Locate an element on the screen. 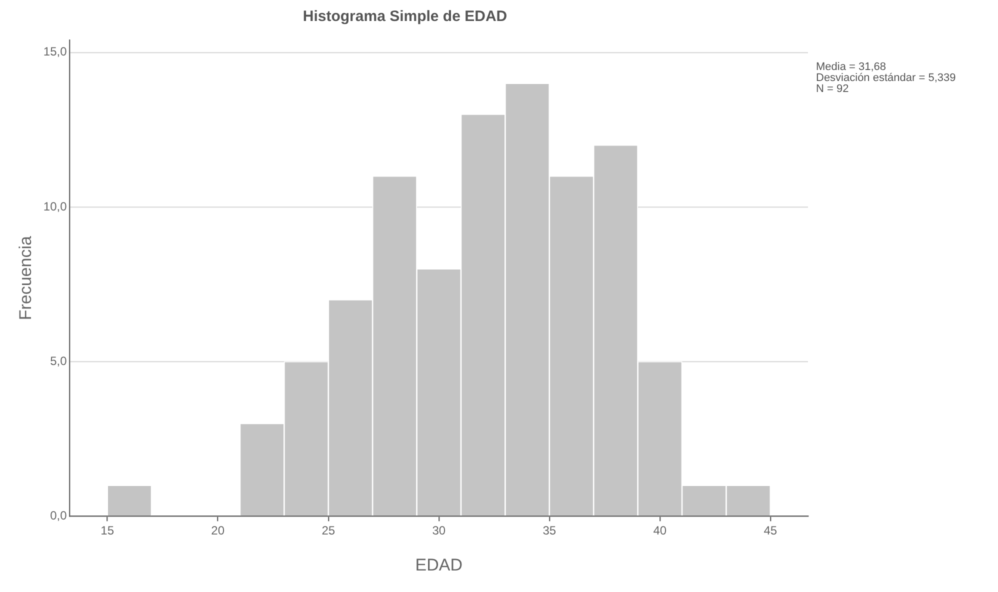  x-tick-label: 30 is located at coordinates (439, 531).